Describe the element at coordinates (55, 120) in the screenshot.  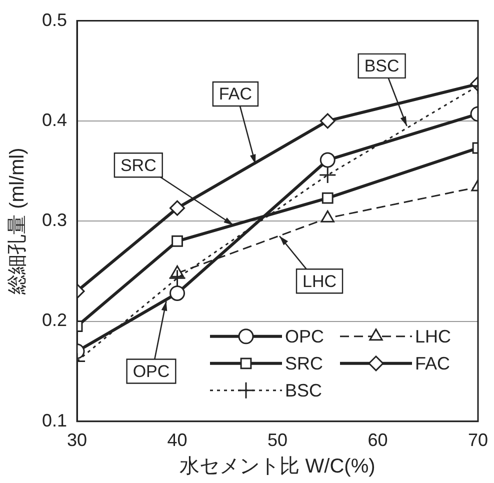
I see `y-tick-label: 0.4` at that location.